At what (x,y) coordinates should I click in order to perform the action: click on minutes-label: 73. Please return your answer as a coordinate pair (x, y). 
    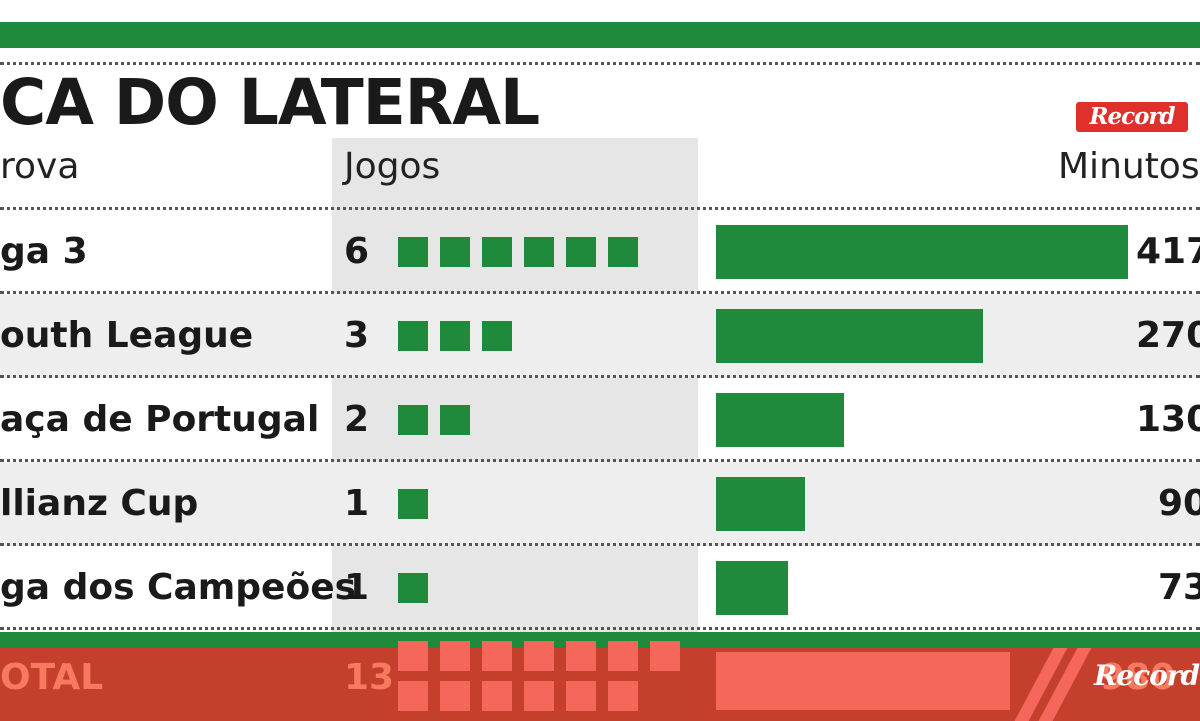
    Looking at the image, I should click on (1179, 587).